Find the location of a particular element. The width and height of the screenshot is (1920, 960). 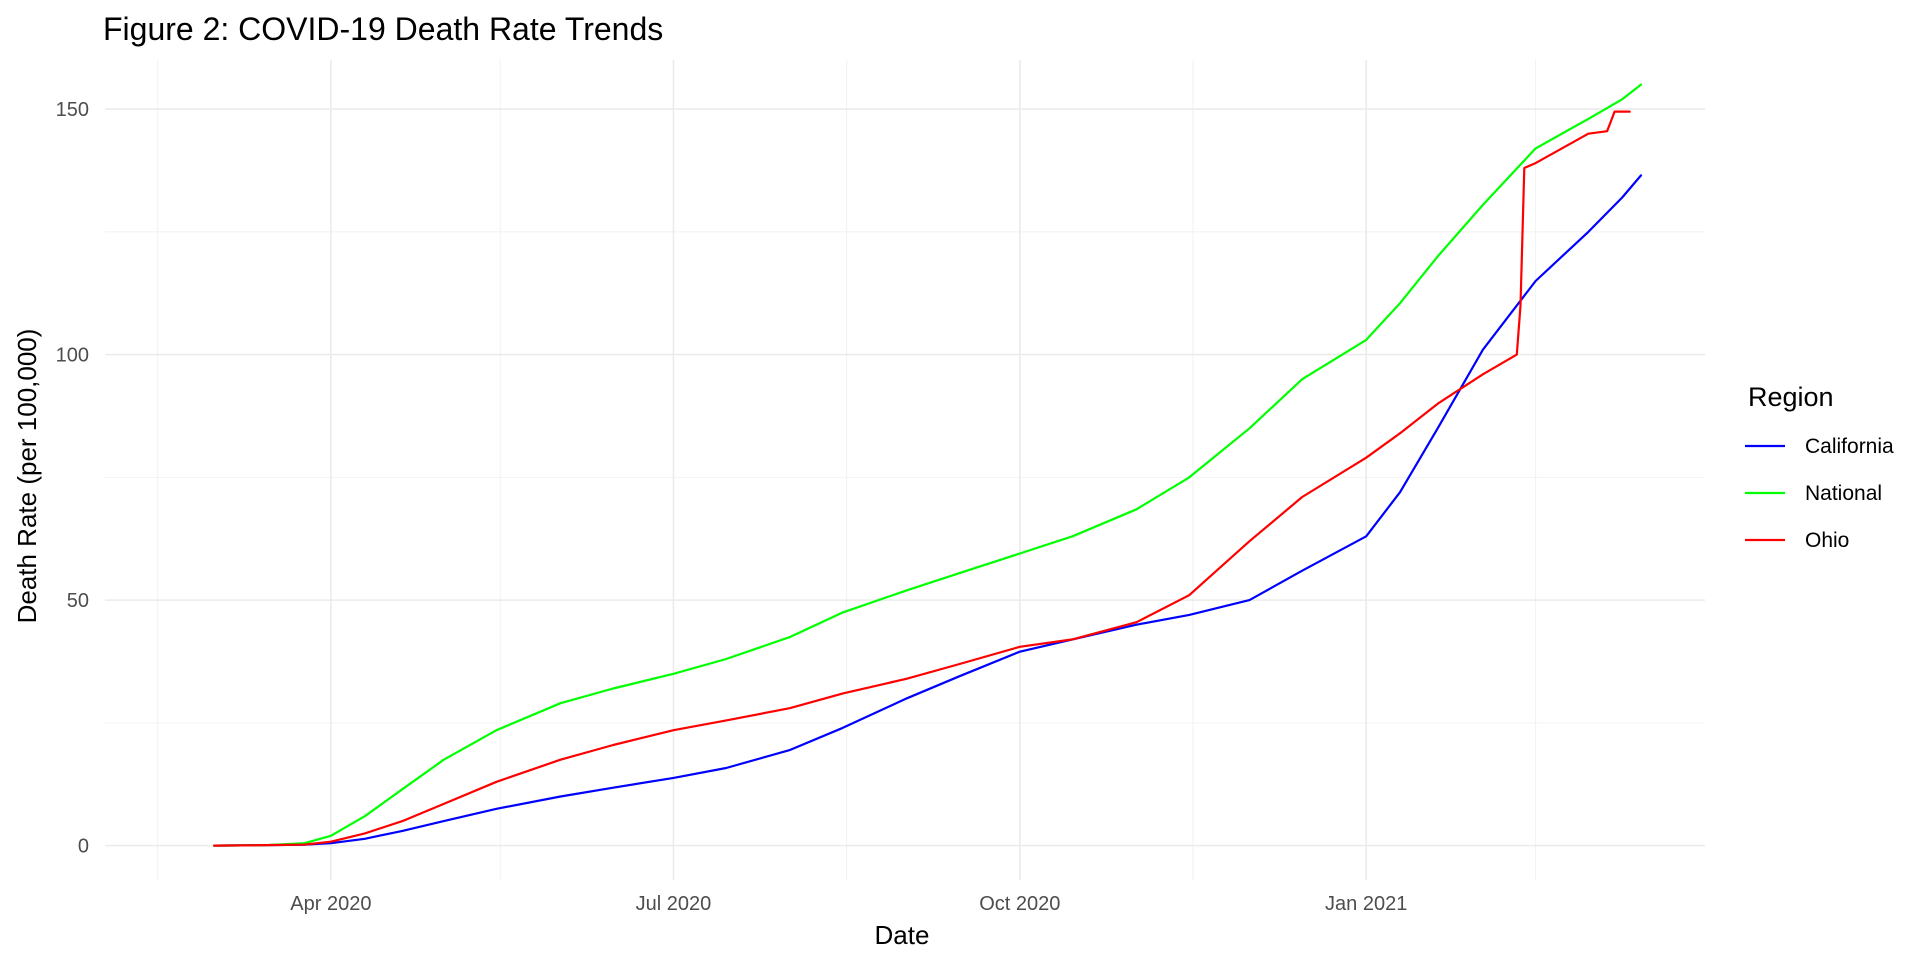

chart-title: Figure 2: COVID-19 Death Rate Trends is located at coordinates (383, 29).